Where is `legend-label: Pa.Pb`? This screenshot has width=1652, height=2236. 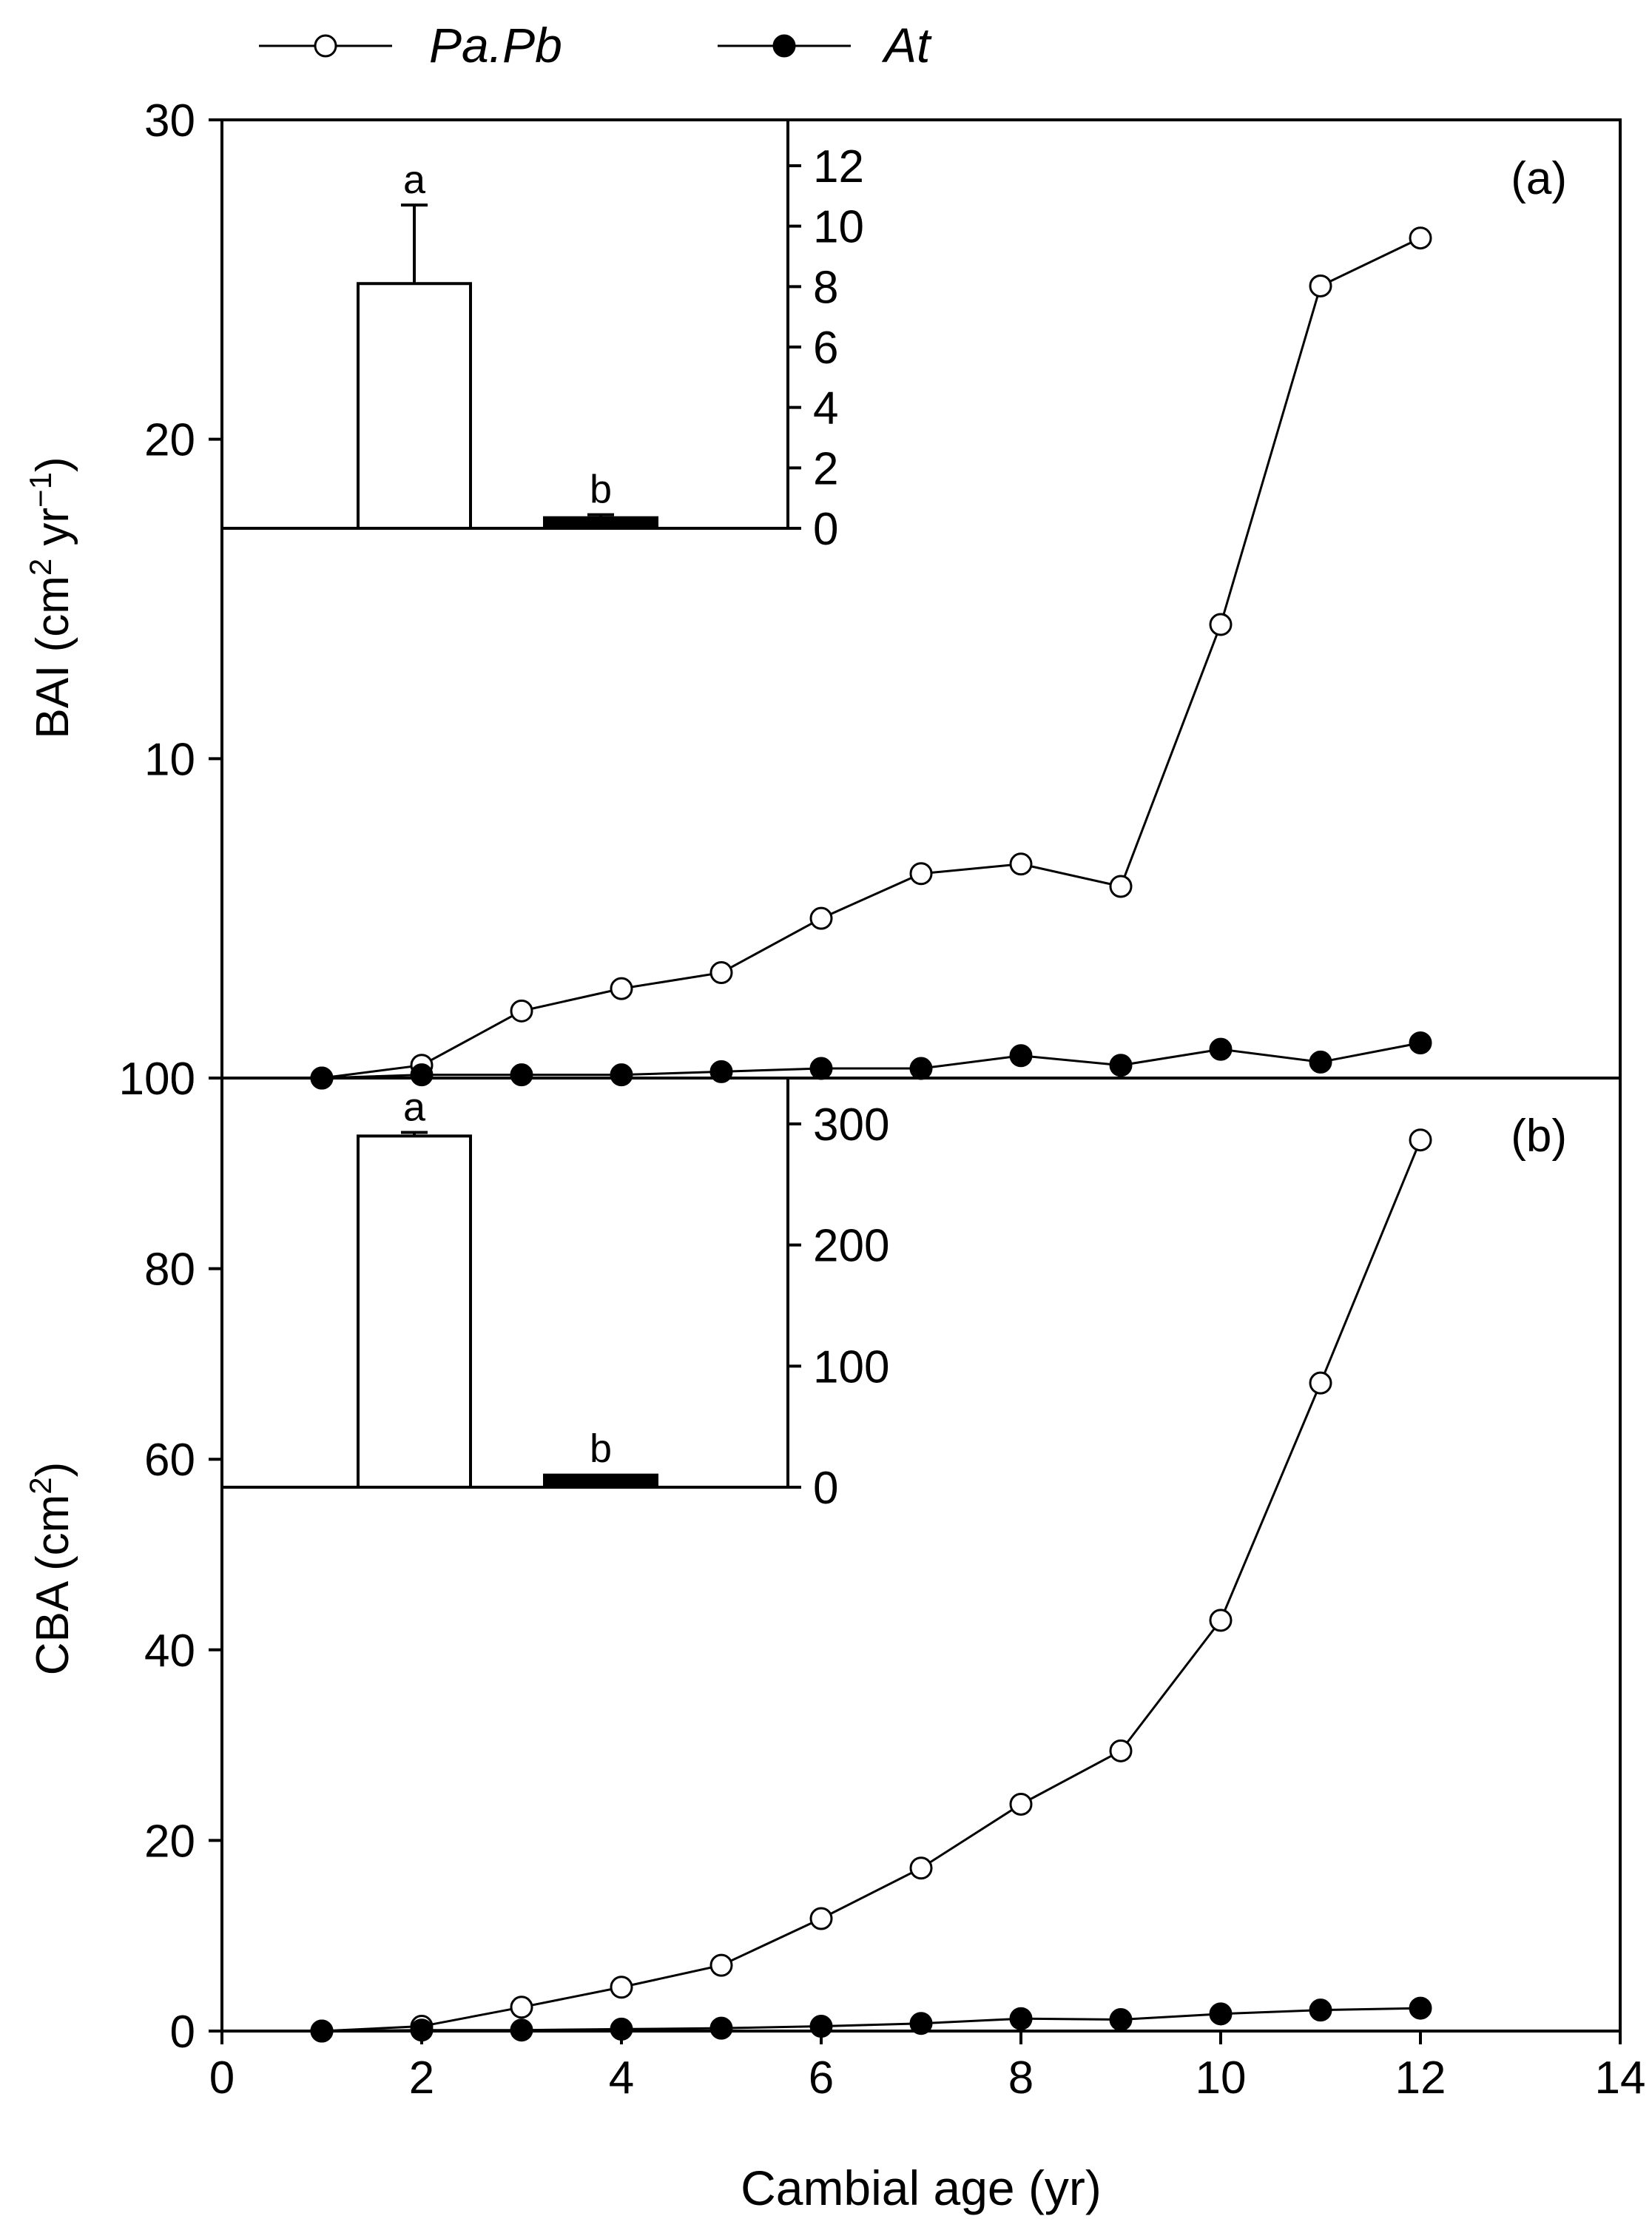 legend-label: Pa.Pb is located at coordinates (495, 45).